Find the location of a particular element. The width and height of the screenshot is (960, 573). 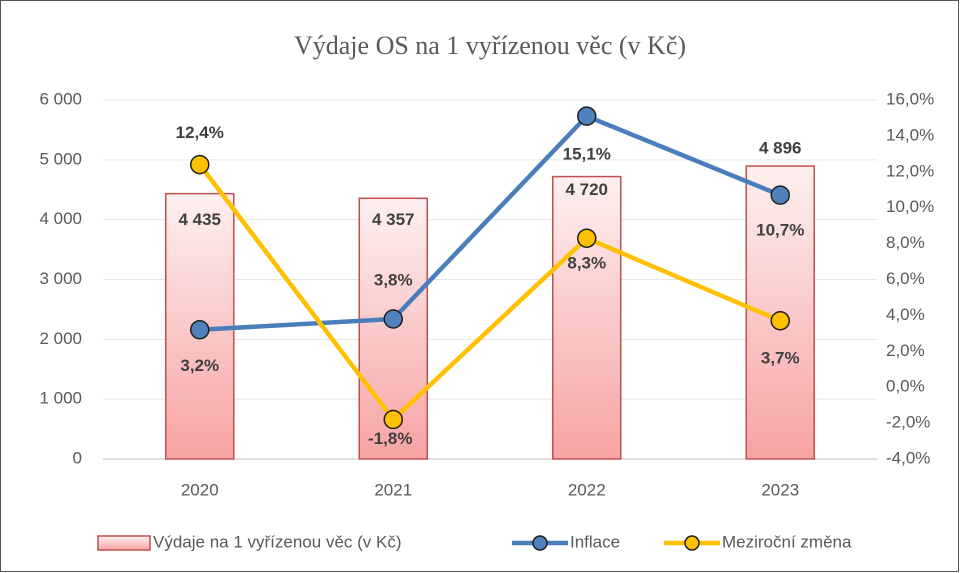

y2-tick-label: 2,0% is located at coordinates (905, 350).